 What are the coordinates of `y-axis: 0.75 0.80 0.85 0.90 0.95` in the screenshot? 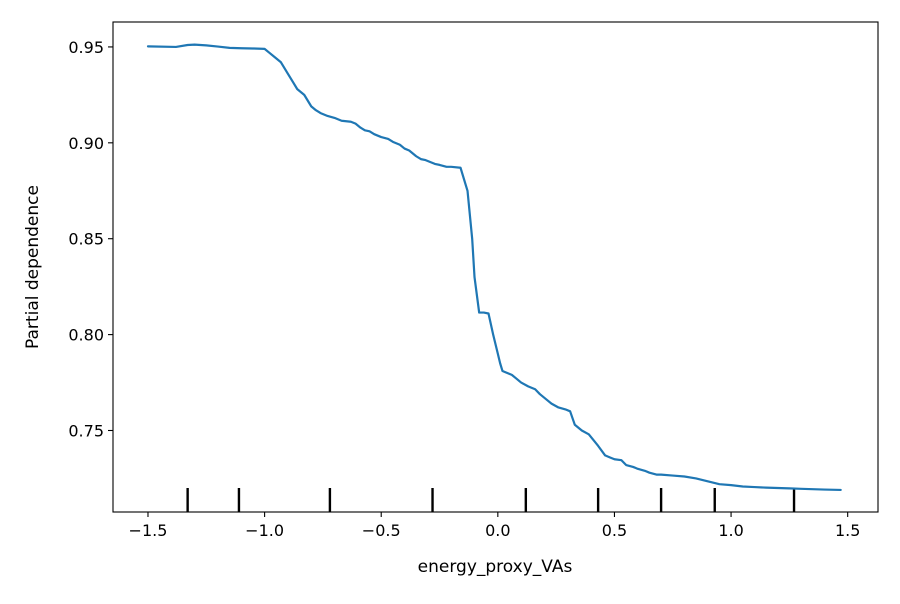 It's located at (90, 239).